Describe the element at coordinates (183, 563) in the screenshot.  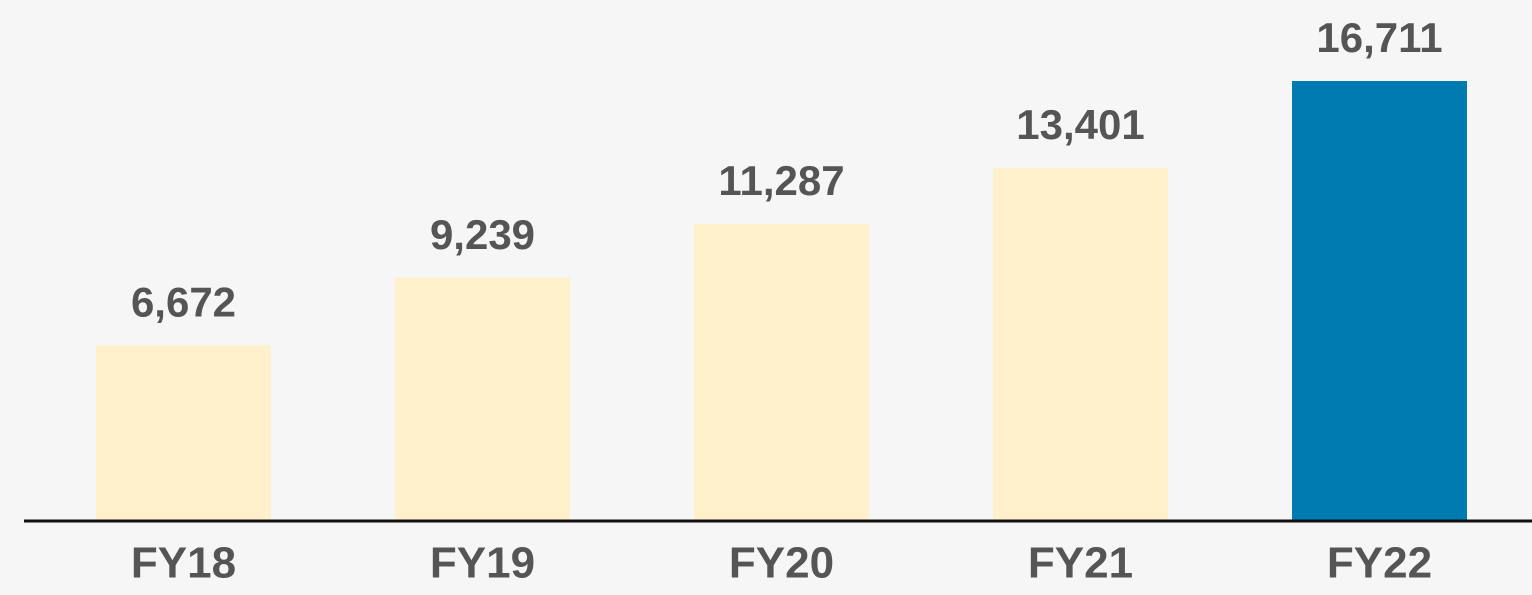
I see `x-tick-label: FY18` at that location.